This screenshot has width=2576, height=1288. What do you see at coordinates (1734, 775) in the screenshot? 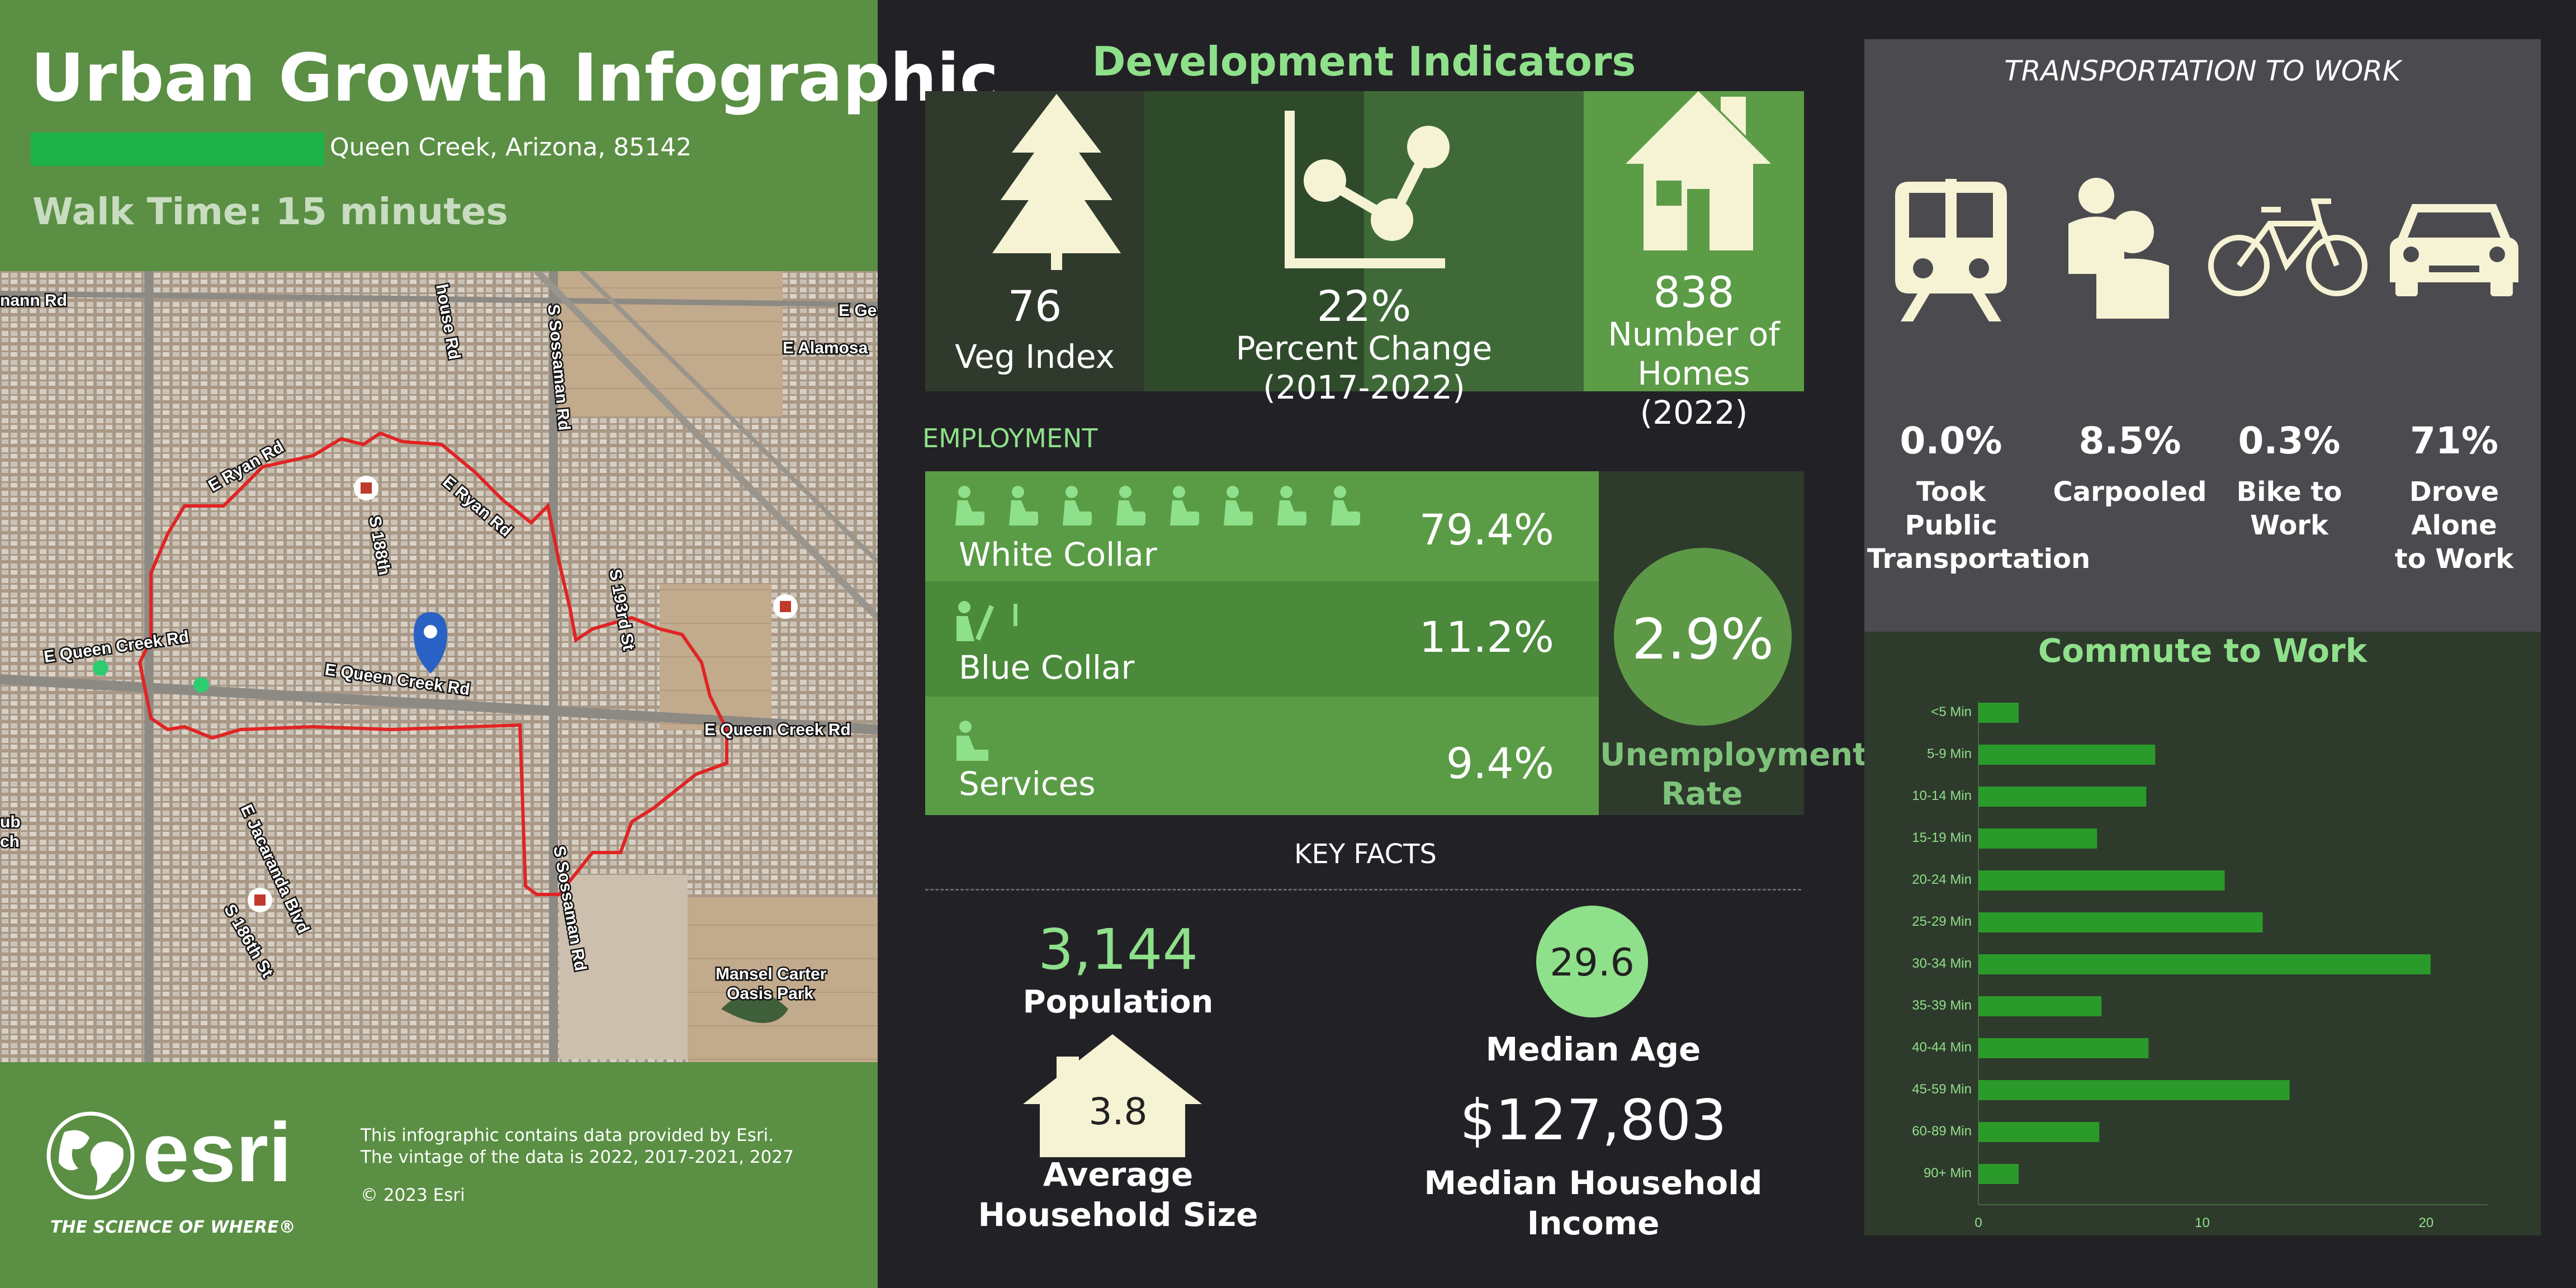
I see `unemployment-label: Unemployment Rate` at bounding box center [1734, 775].